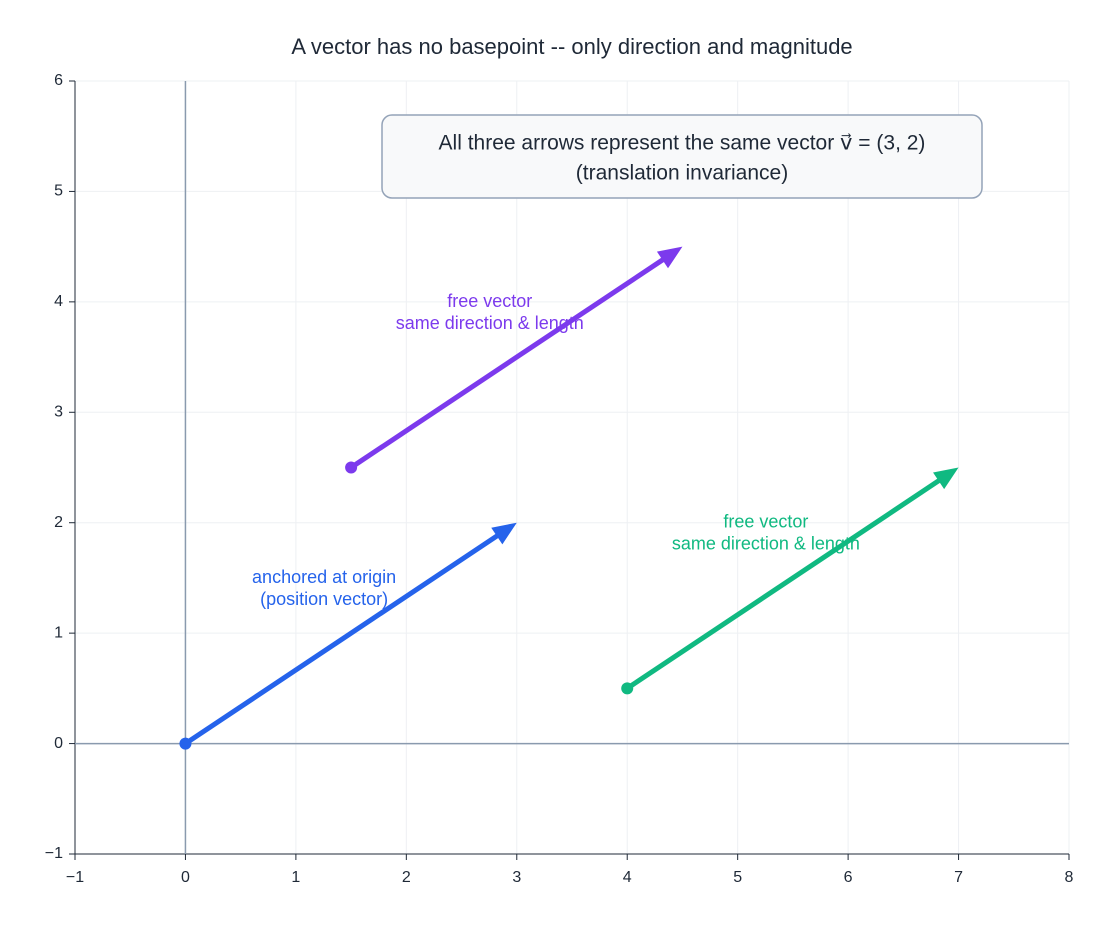 This screenshot has width=1111, height=925. I want to click on x-tick-label: −1, so click(75, 877).